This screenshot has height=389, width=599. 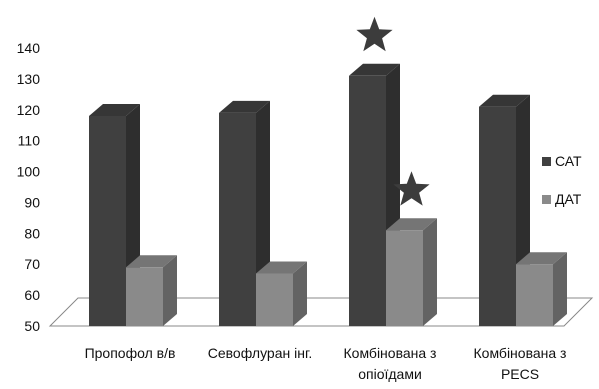 I want to click on y-tick-label: 70, so click(x=32, y=264).